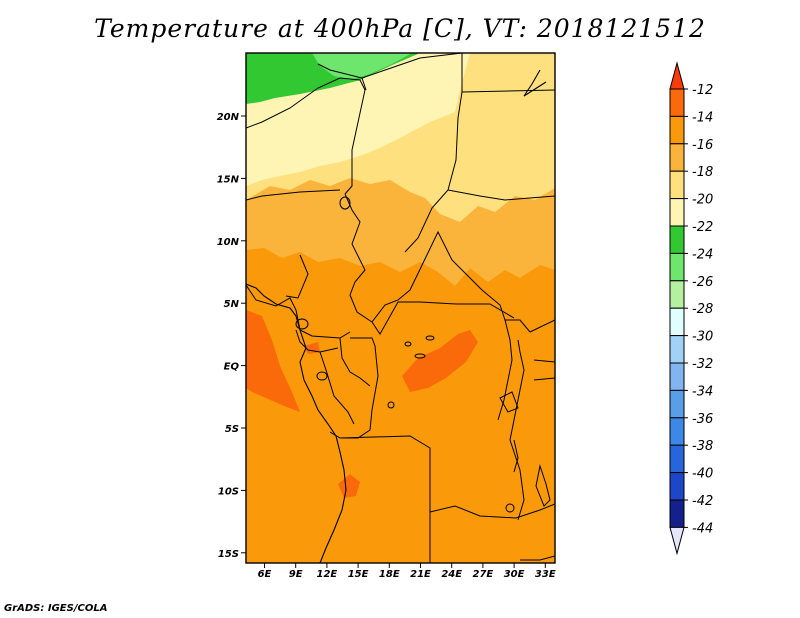 Image resolution: width=800 pixels, height=618 pixels. What do you see at coordinates (702, 117) in the screenshot?
I see `colorbar-label: -14` at bounding box center [702, 117].